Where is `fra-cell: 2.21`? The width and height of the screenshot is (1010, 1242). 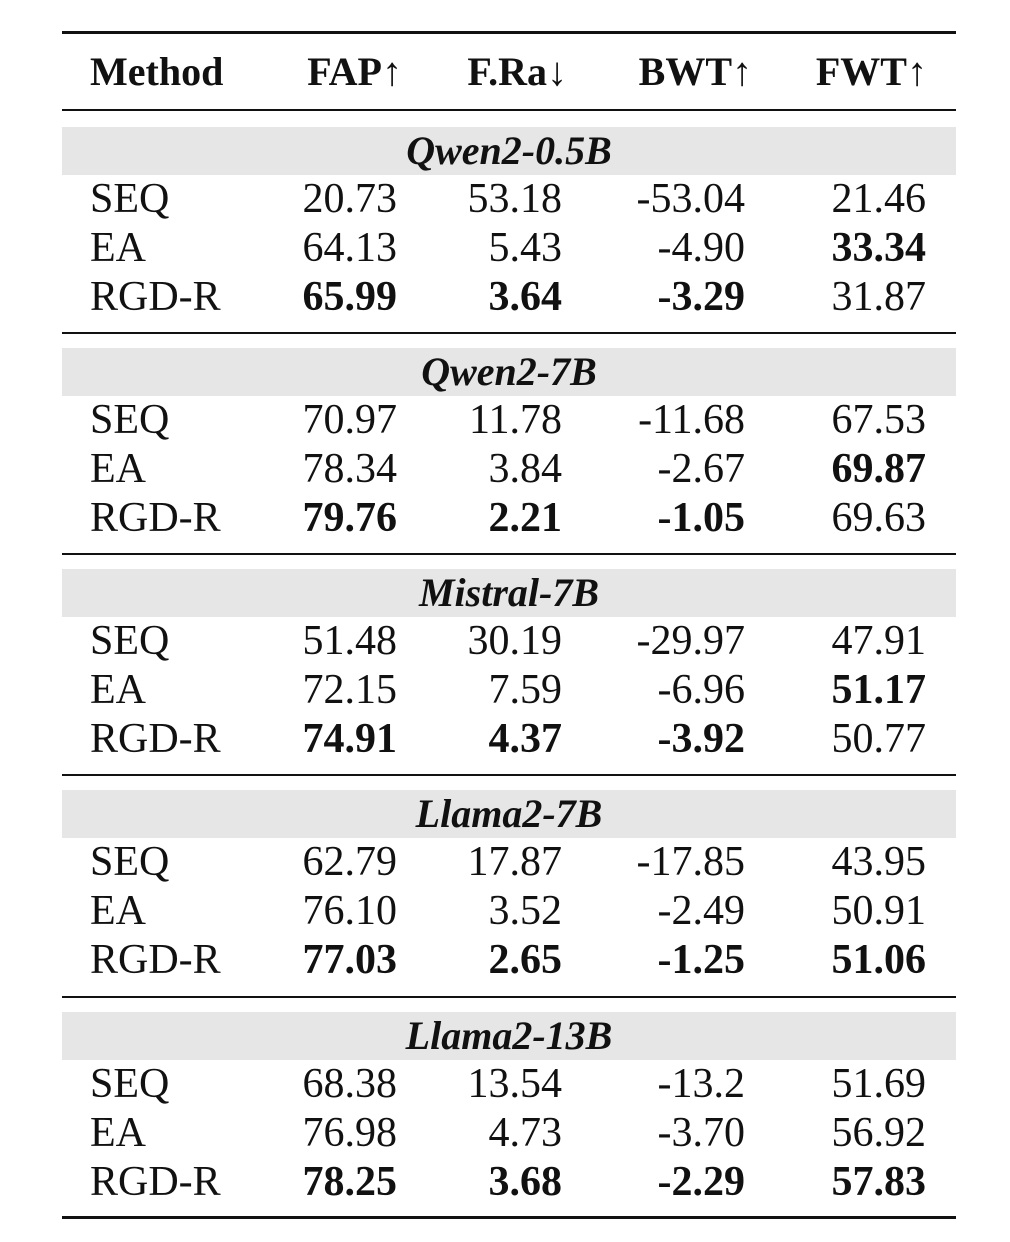 fra-cell: 2.21 is located at coordinates (525, 518).